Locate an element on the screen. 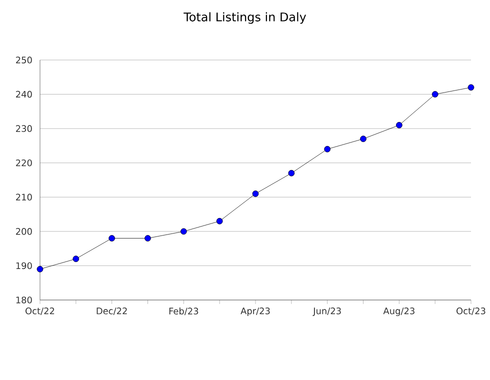 The width and height of the screenshot is (490, 380). x-tick-label: Oct/22 is located at coordinates (40, 311).